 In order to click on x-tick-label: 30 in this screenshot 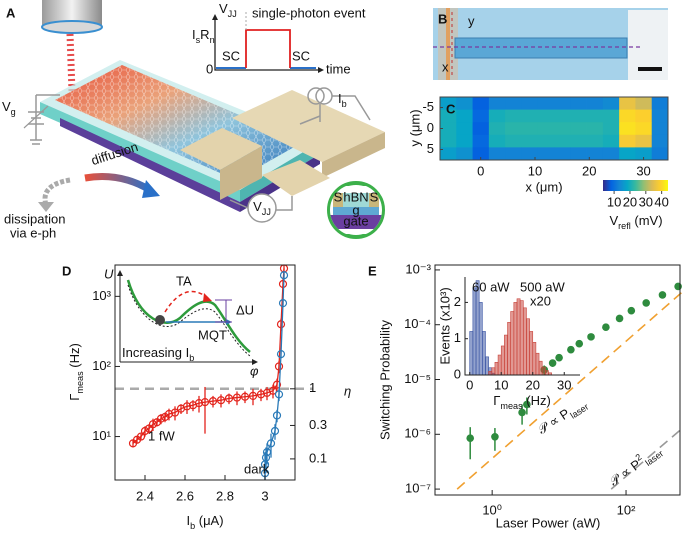, I will do `click(643, 170)`.